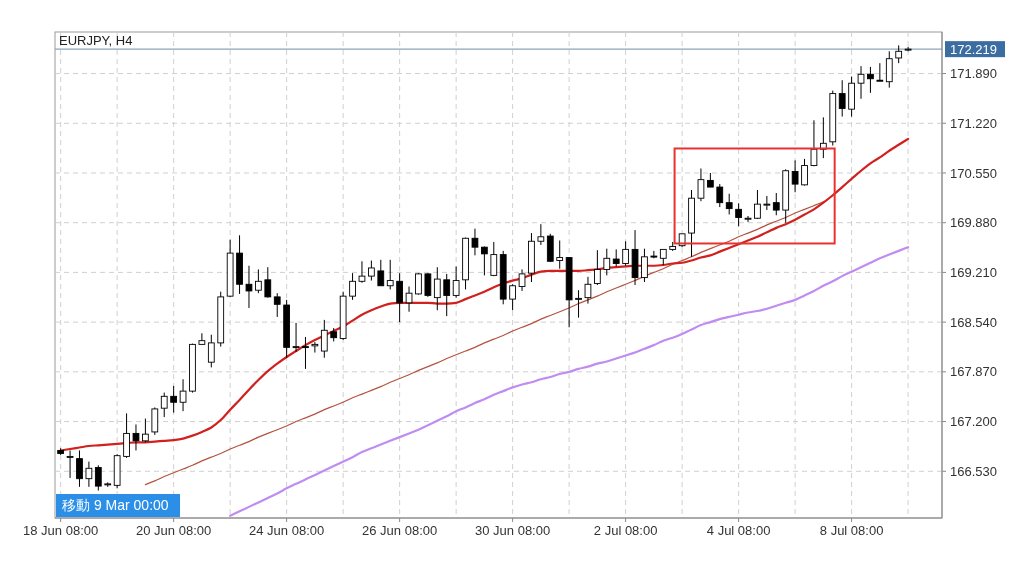 This screenshot has height=576, width=1024. I want to click on y-tick-label: 167.200, so click(973, 422).